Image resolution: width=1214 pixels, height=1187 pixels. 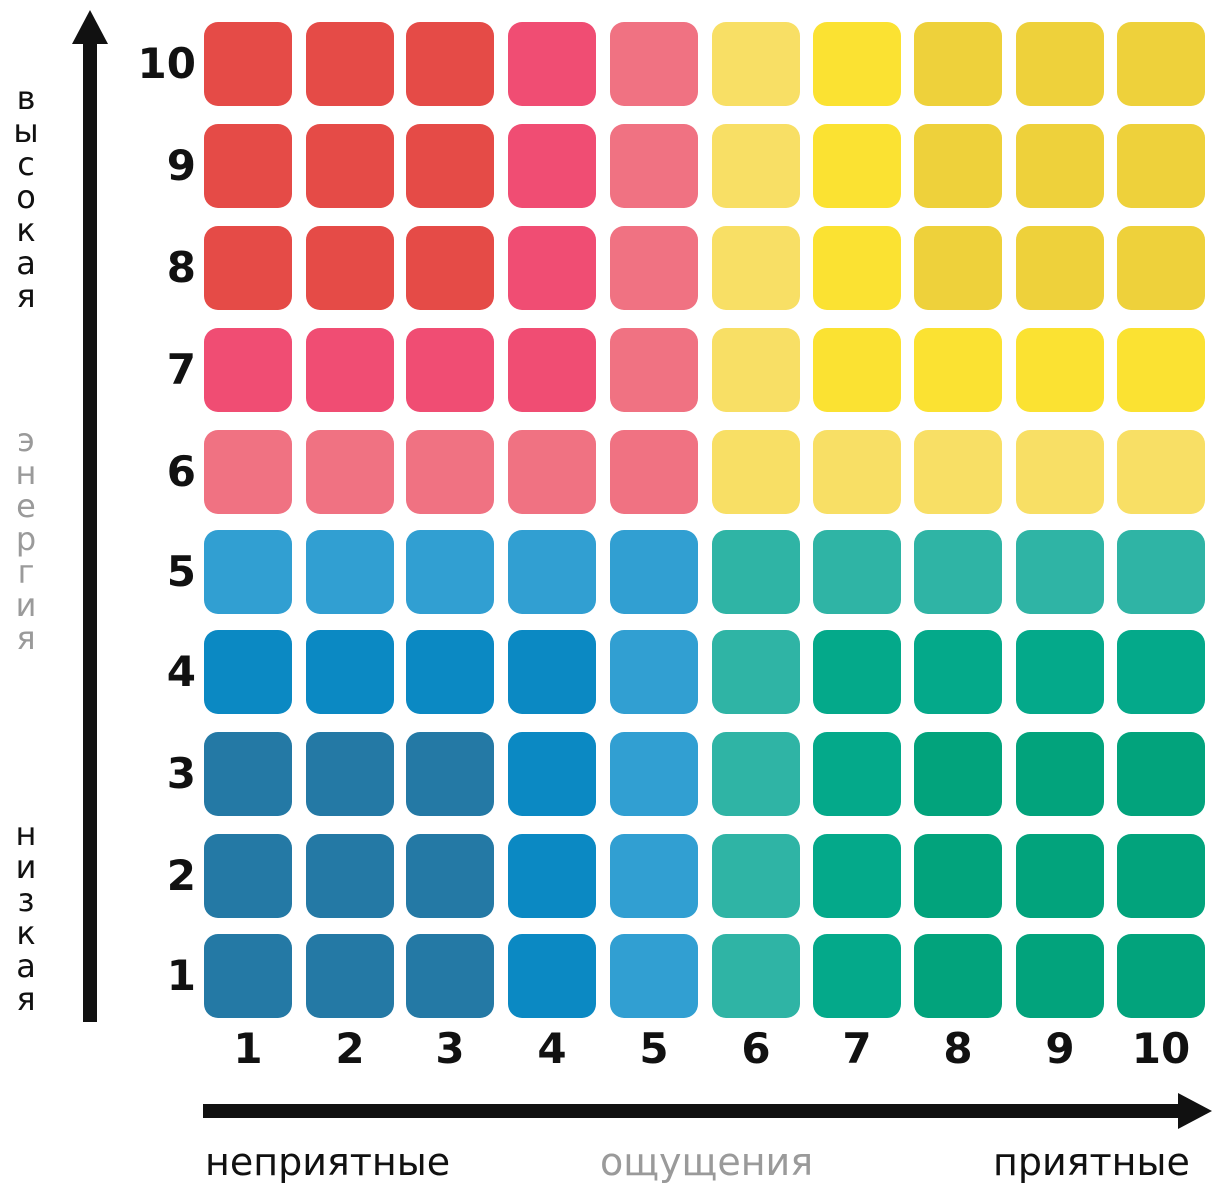 What do you see at coordinates (654, 1048) in the screenshot?
I see `x-tick-label: 5` at bounding box center [654, 1048].